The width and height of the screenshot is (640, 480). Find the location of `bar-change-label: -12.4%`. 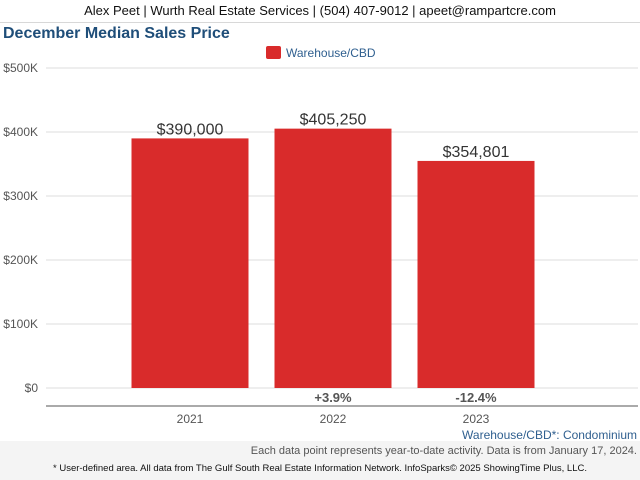

bar-change-label: -12.4% is located at coordinates (476, 397).